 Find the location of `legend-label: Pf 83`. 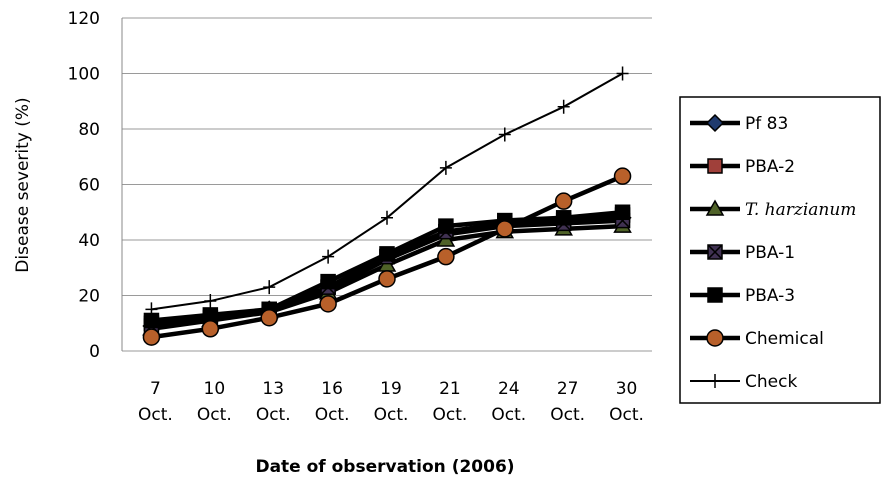

legend-label: Pf 83 is located at coordinates (766, 124).